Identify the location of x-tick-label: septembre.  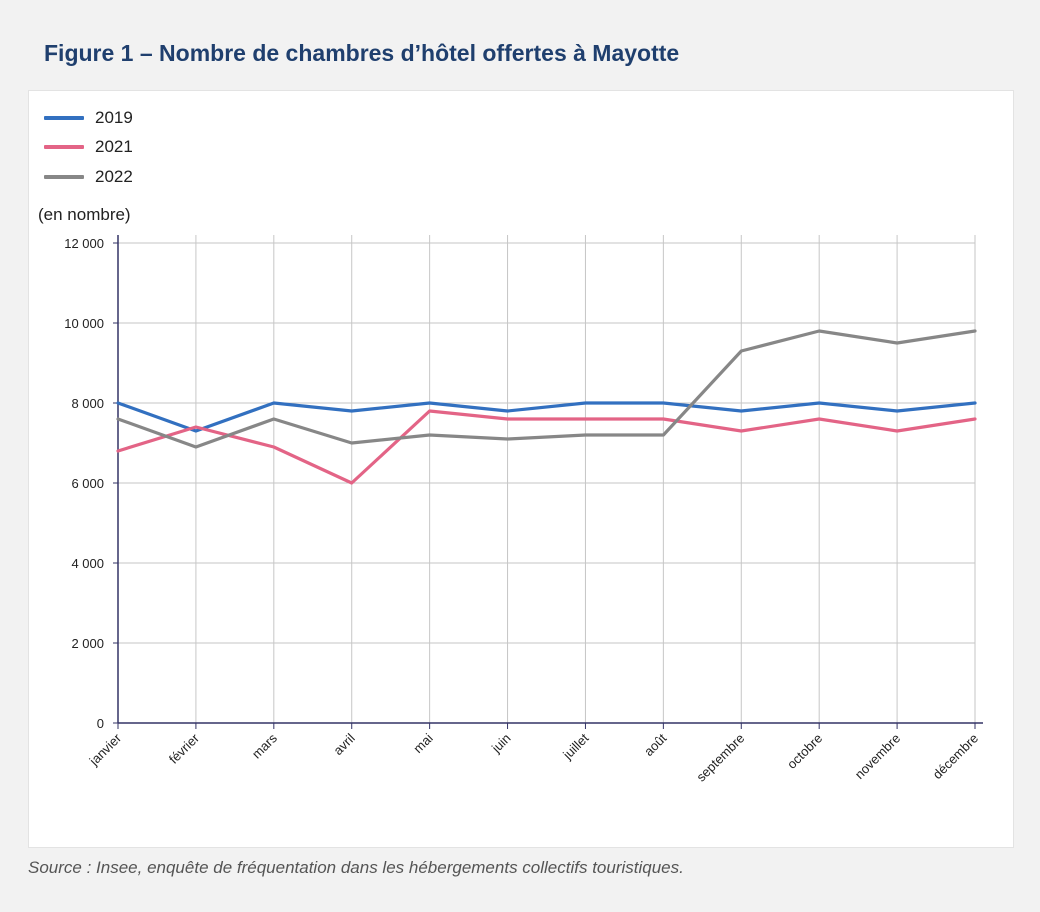
(720, 758).